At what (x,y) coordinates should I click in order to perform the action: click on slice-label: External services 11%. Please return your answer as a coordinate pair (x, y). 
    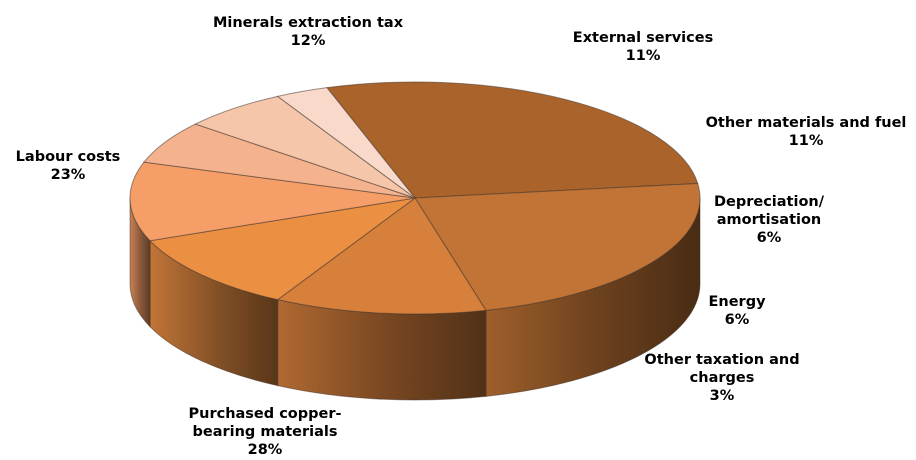
    Looking at the image, I should click on (643, 47).